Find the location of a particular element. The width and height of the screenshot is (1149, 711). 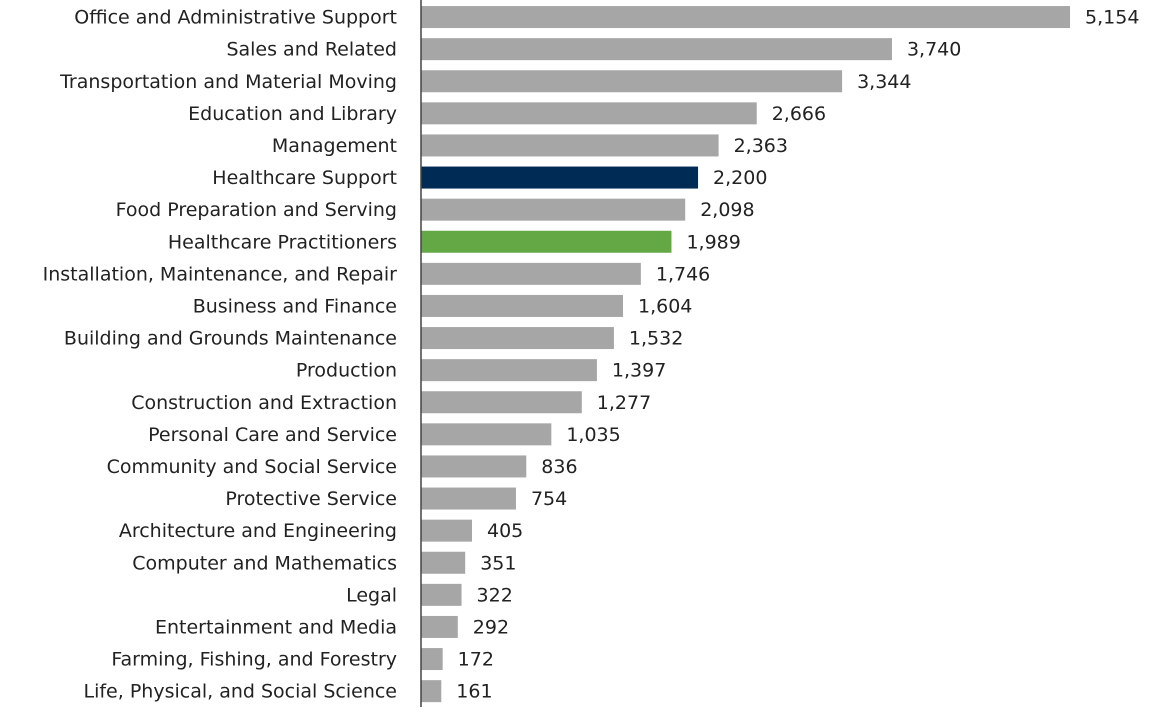

data-label: 1,397 is located at coordinates (639, 371).